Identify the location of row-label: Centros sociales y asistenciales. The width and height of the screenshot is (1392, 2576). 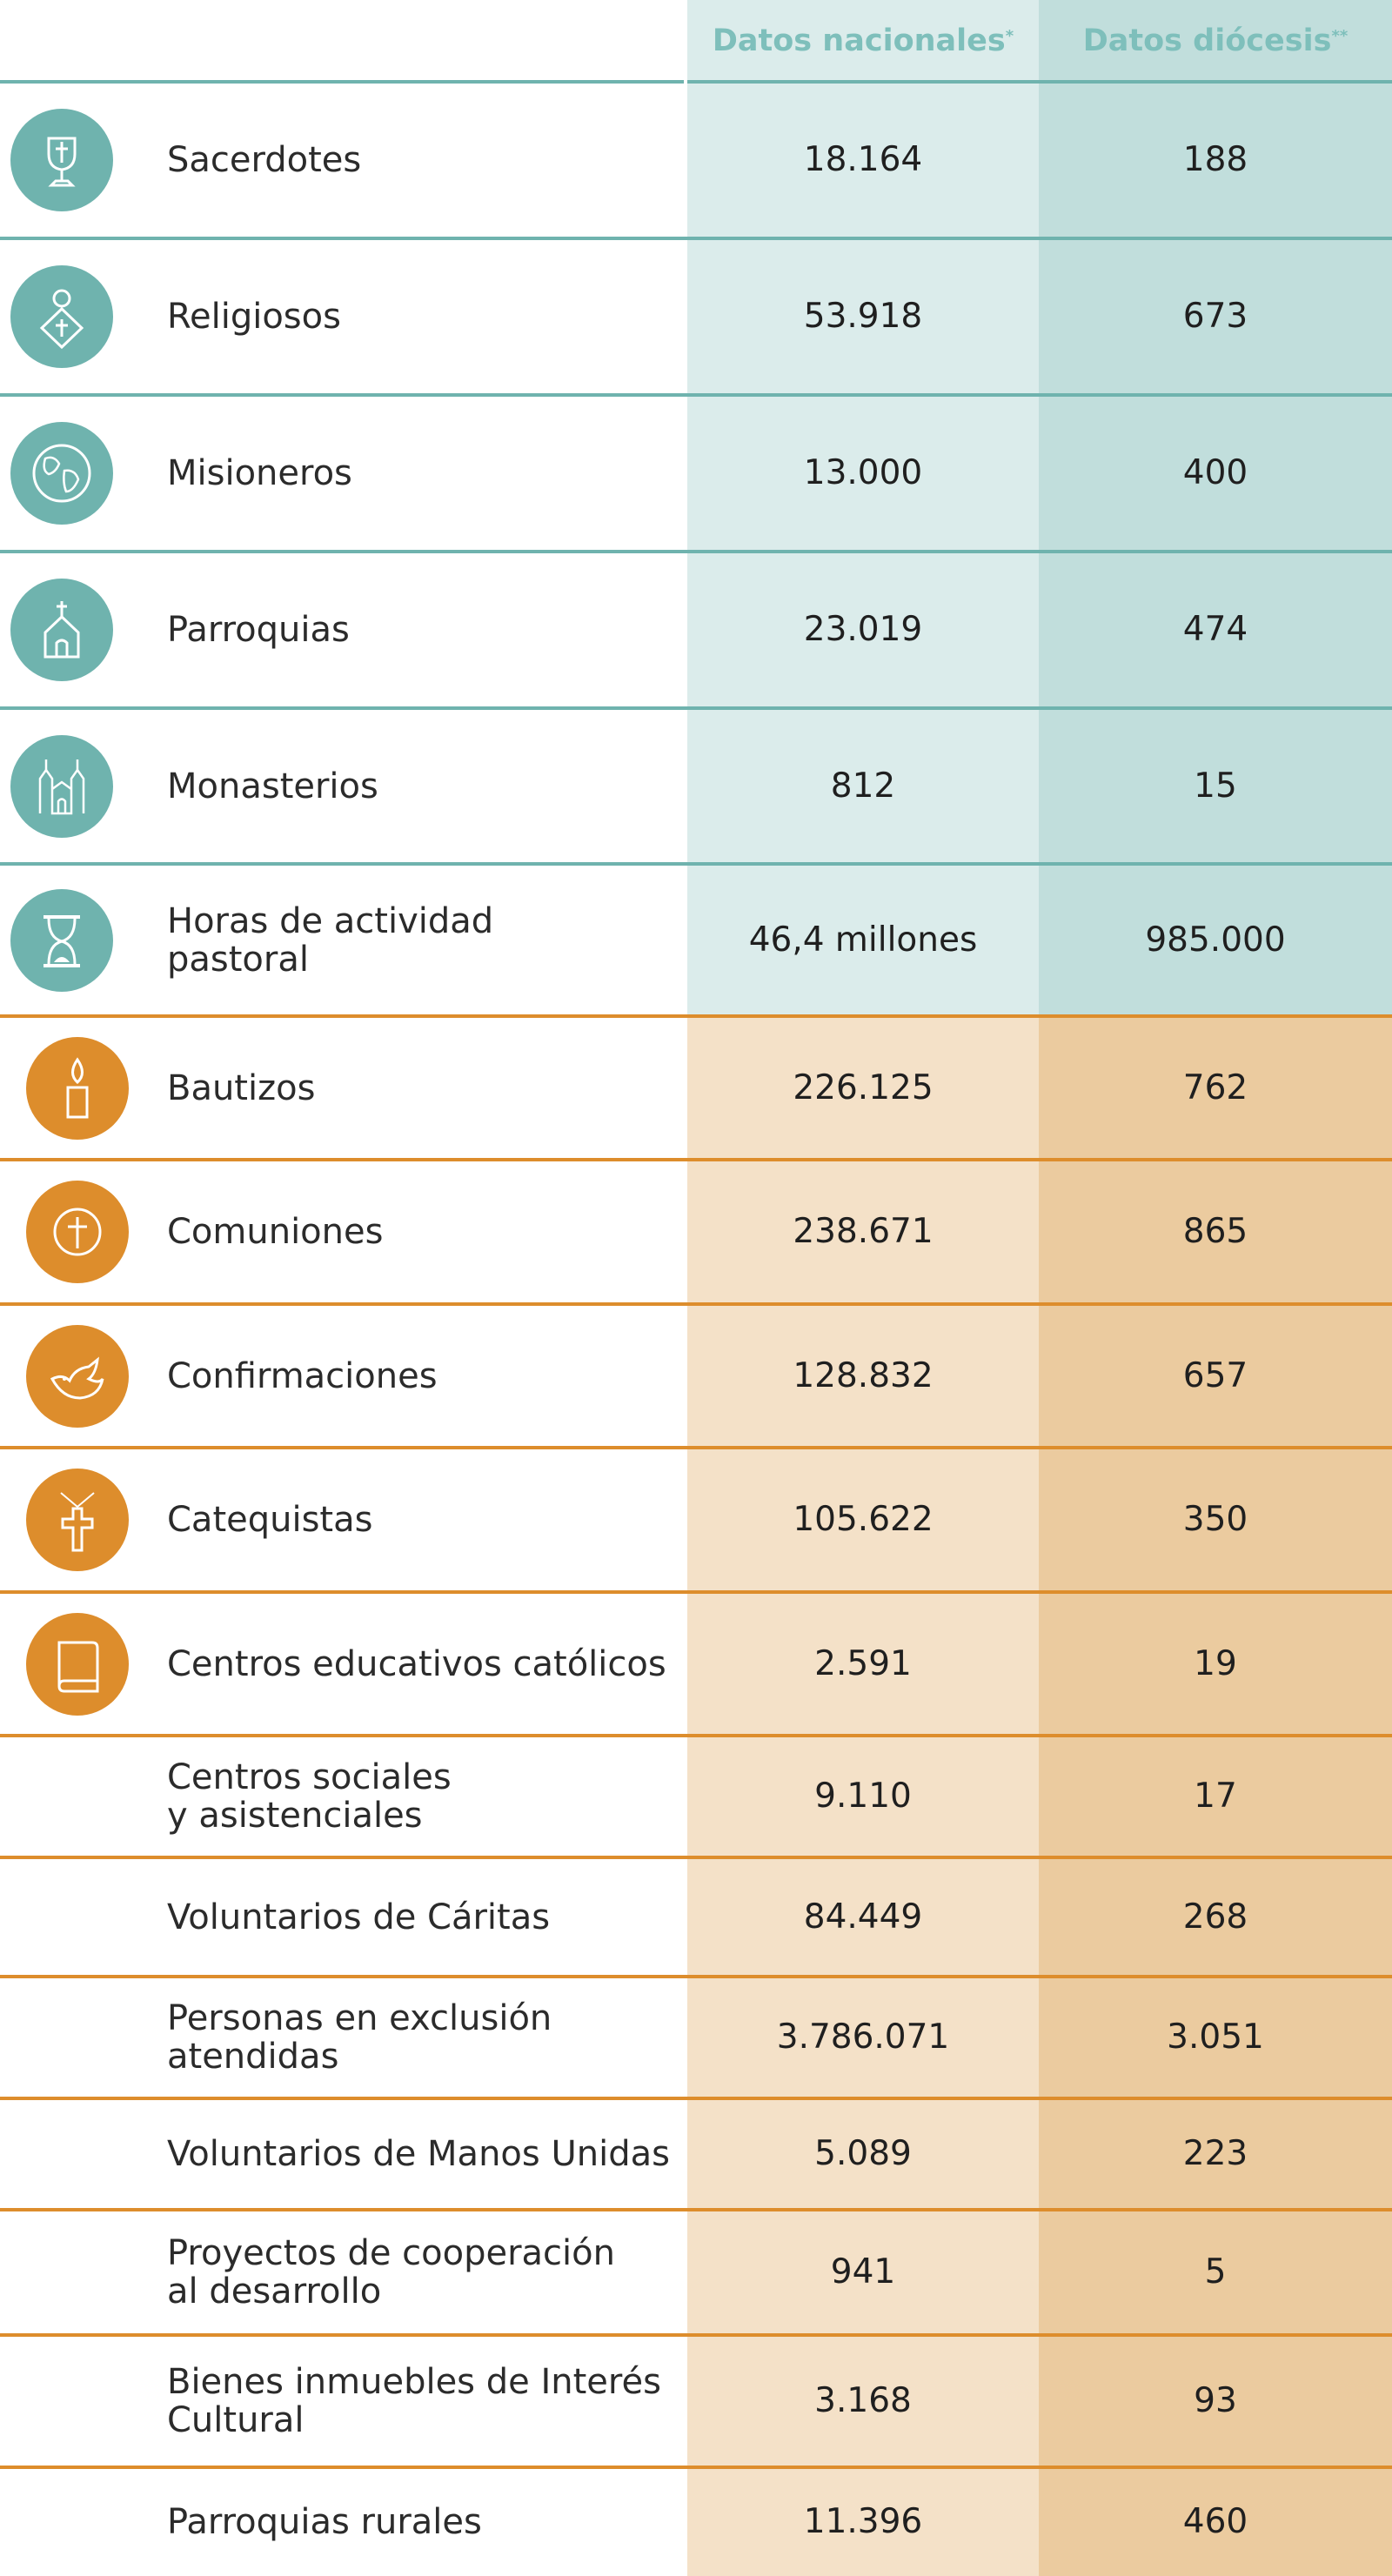
(309, 1796).